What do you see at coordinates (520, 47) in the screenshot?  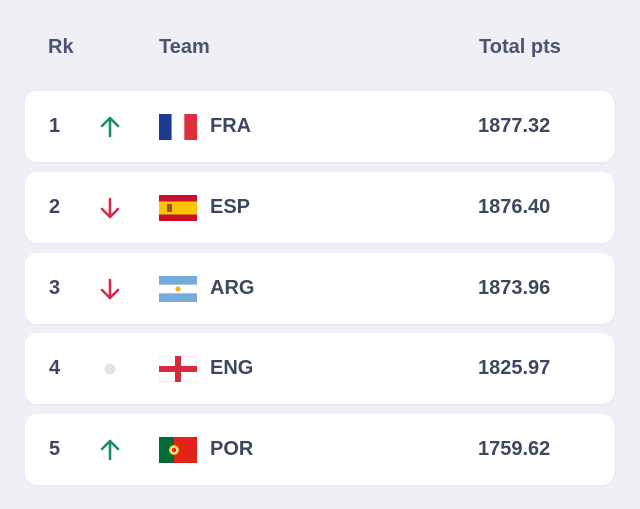 I see `points-column-header: Total pts` at bounding box center [520, 47].